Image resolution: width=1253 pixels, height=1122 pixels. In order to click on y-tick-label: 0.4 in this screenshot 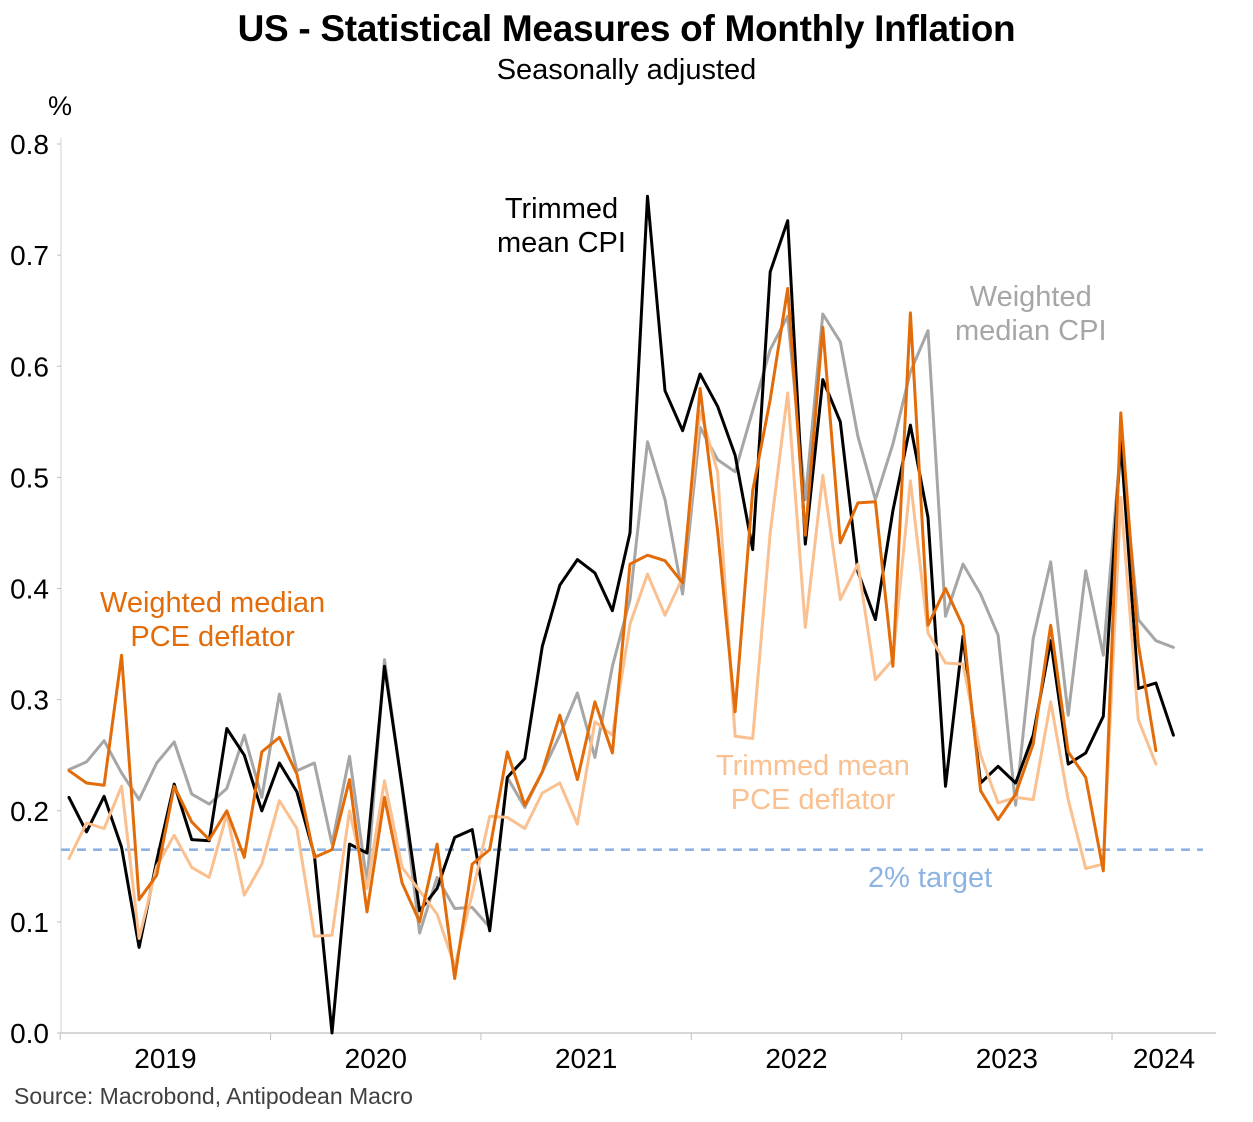, I will do `click(29, 589)`.